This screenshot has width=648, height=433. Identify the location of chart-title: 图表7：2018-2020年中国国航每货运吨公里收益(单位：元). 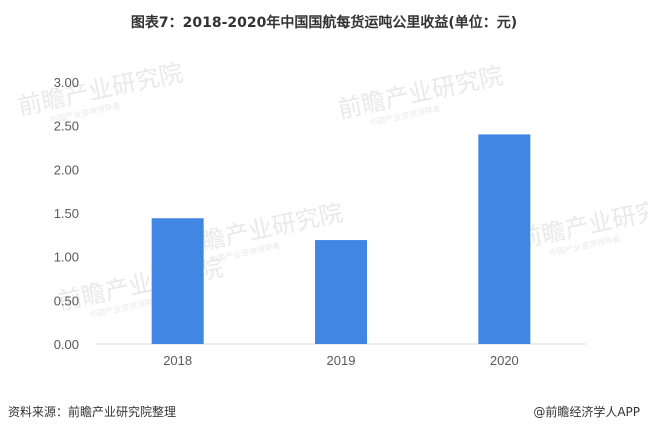
(324, 23).